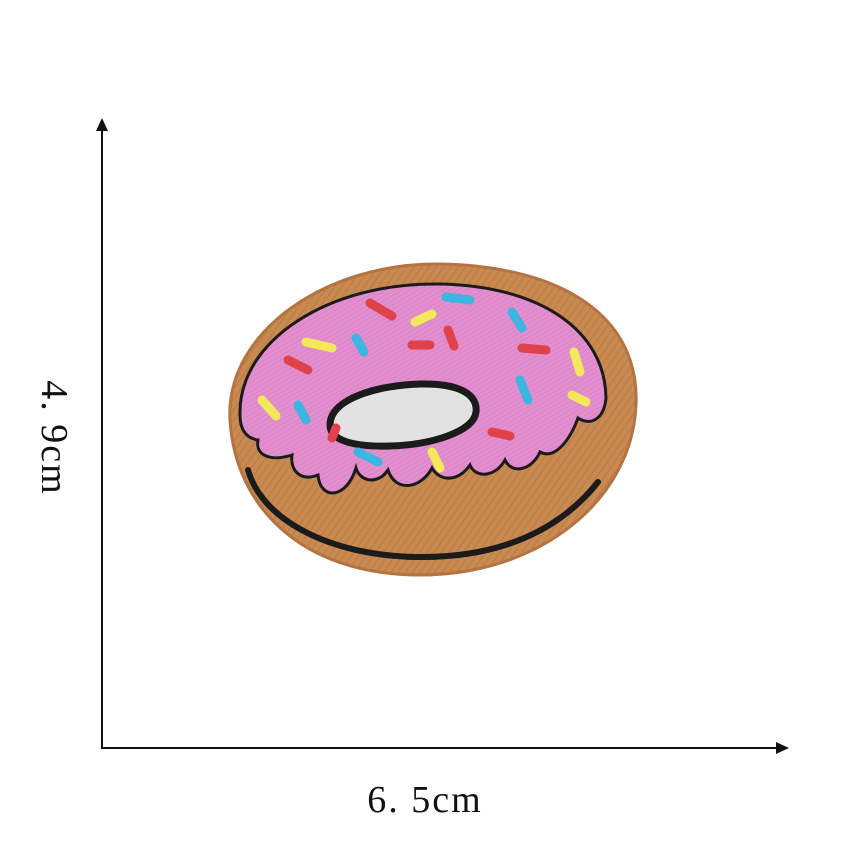 This screenshot has width=850, height=850. I want to click on height-axis-line, so click(102, 438).